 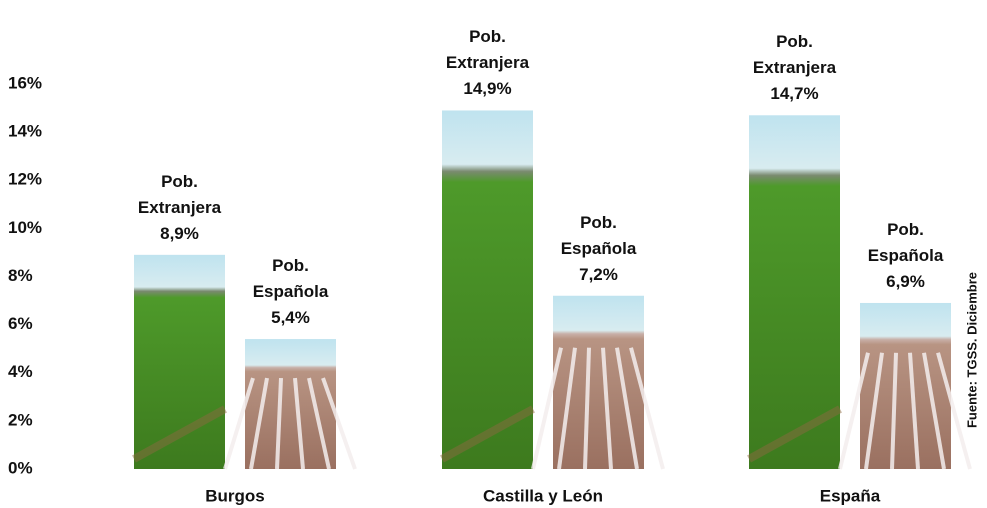 I want to click on y-tick-label: 6%, so click(x=20, y=323).